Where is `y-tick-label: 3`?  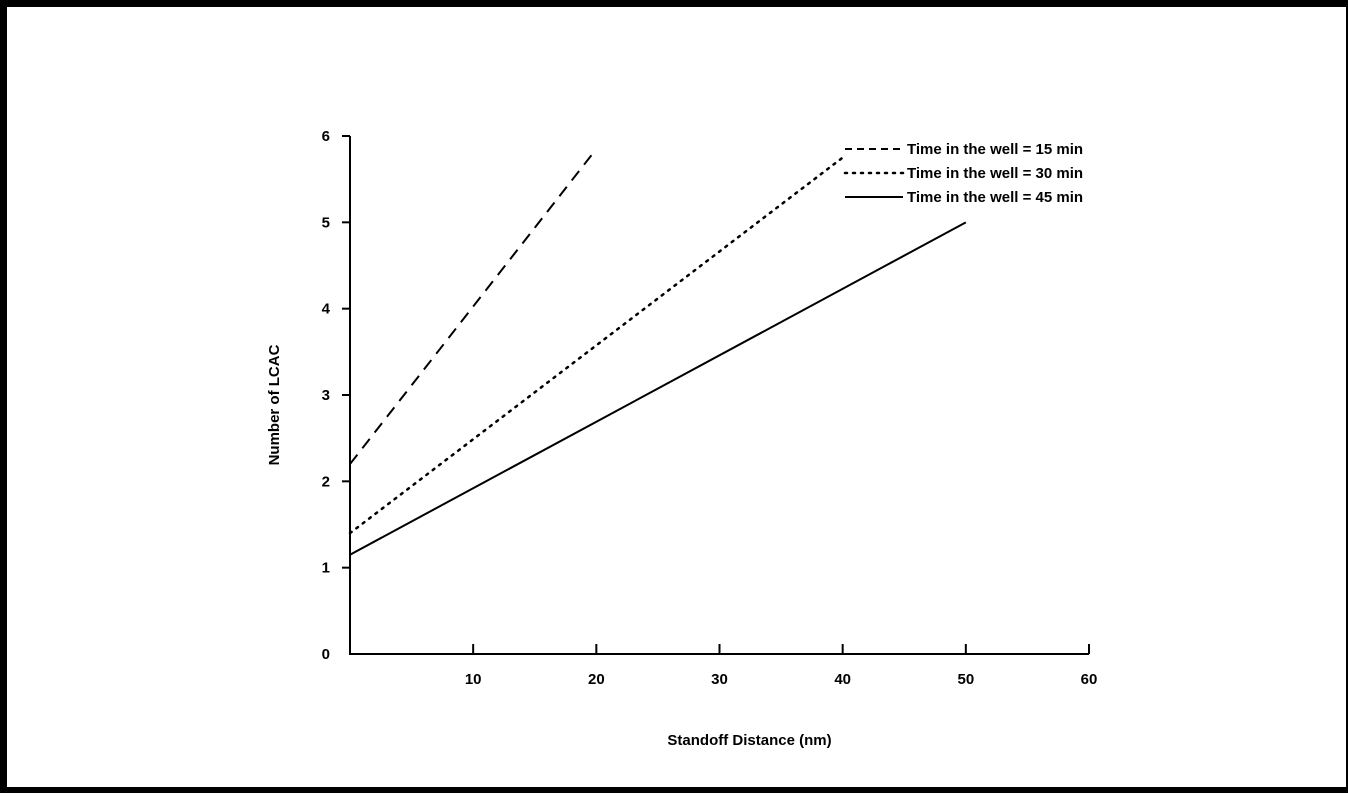
y-tick-label: 3 is located at coordinates (326, 395).